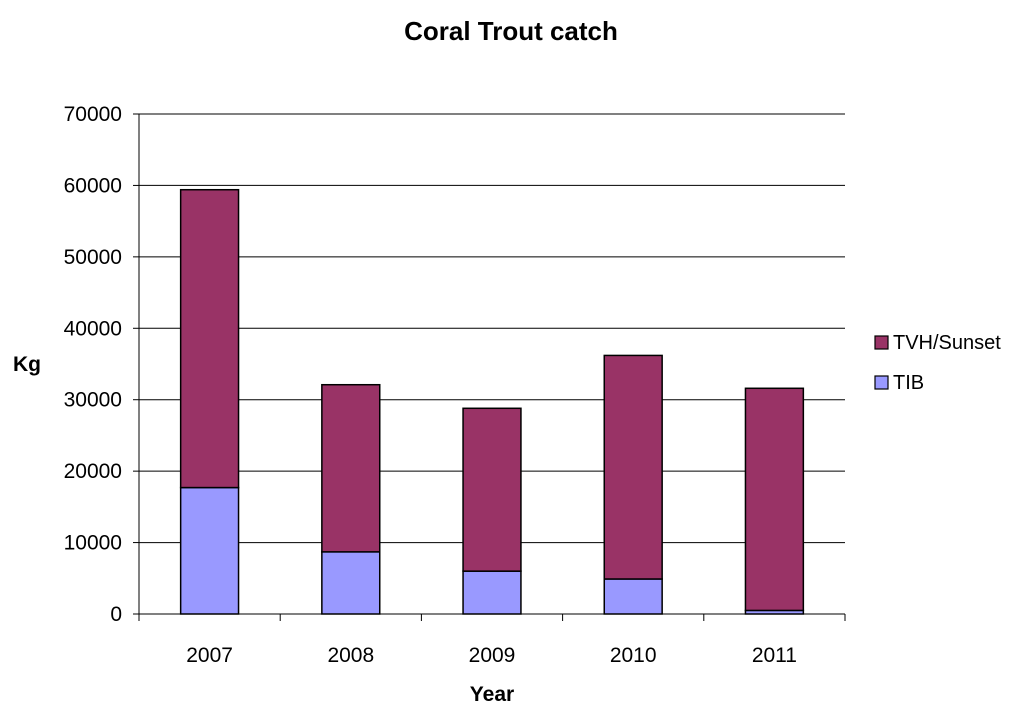 This screenshot has height=706, width=1034. I want to click on legend-label: TIB, so click(908, 383).